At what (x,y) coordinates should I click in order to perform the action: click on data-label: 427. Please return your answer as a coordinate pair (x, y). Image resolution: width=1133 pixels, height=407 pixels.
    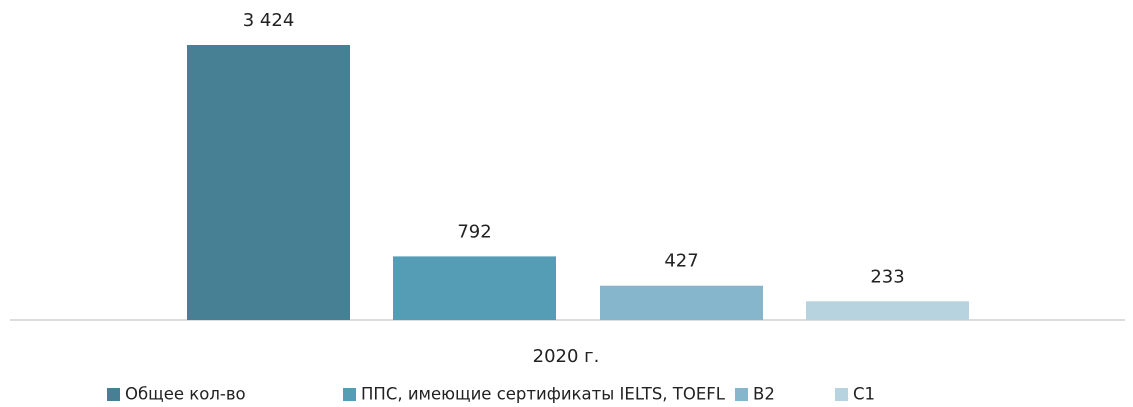
    Looking at the image, I should click on (681, 261).